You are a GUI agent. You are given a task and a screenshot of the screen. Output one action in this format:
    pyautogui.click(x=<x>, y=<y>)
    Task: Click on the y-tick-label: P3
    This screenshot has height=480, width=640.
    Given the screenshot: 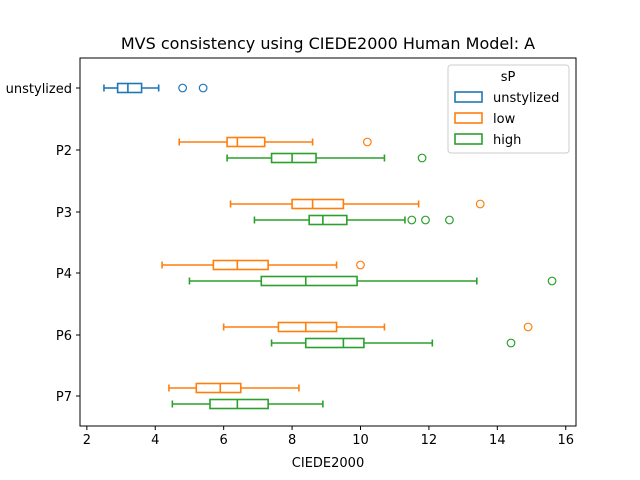 What is the action you would take?
    pyautogui.click(x=64, y=213)
    